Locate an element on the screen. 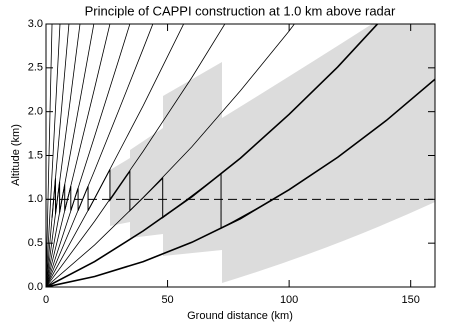 The width and height of the screenshot is (450, 334). y-tick-label: 2.5 is located at coordinates (35, 68).